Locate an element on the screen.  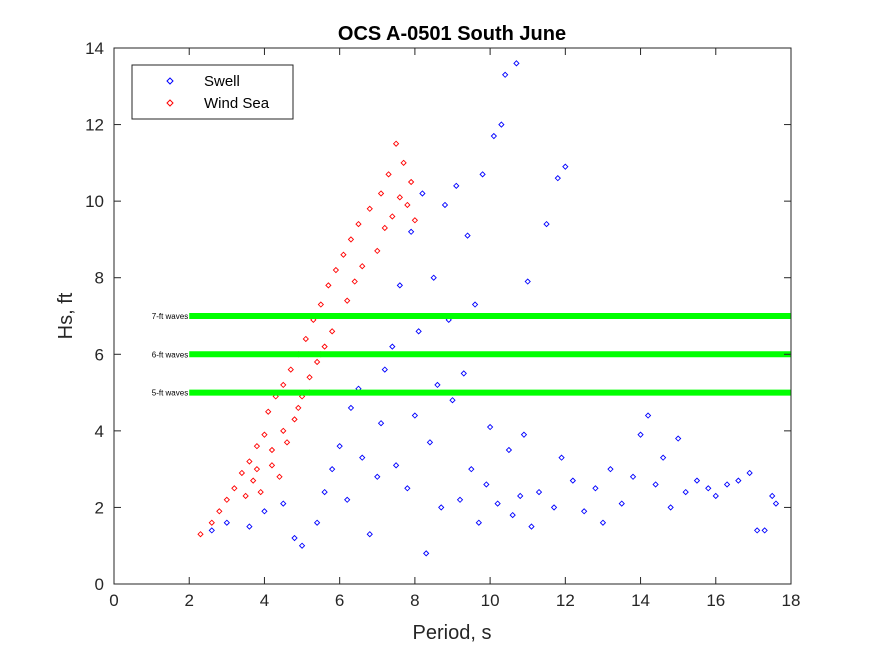
x-tick-label: 10 is located at coordinates (490, 600).